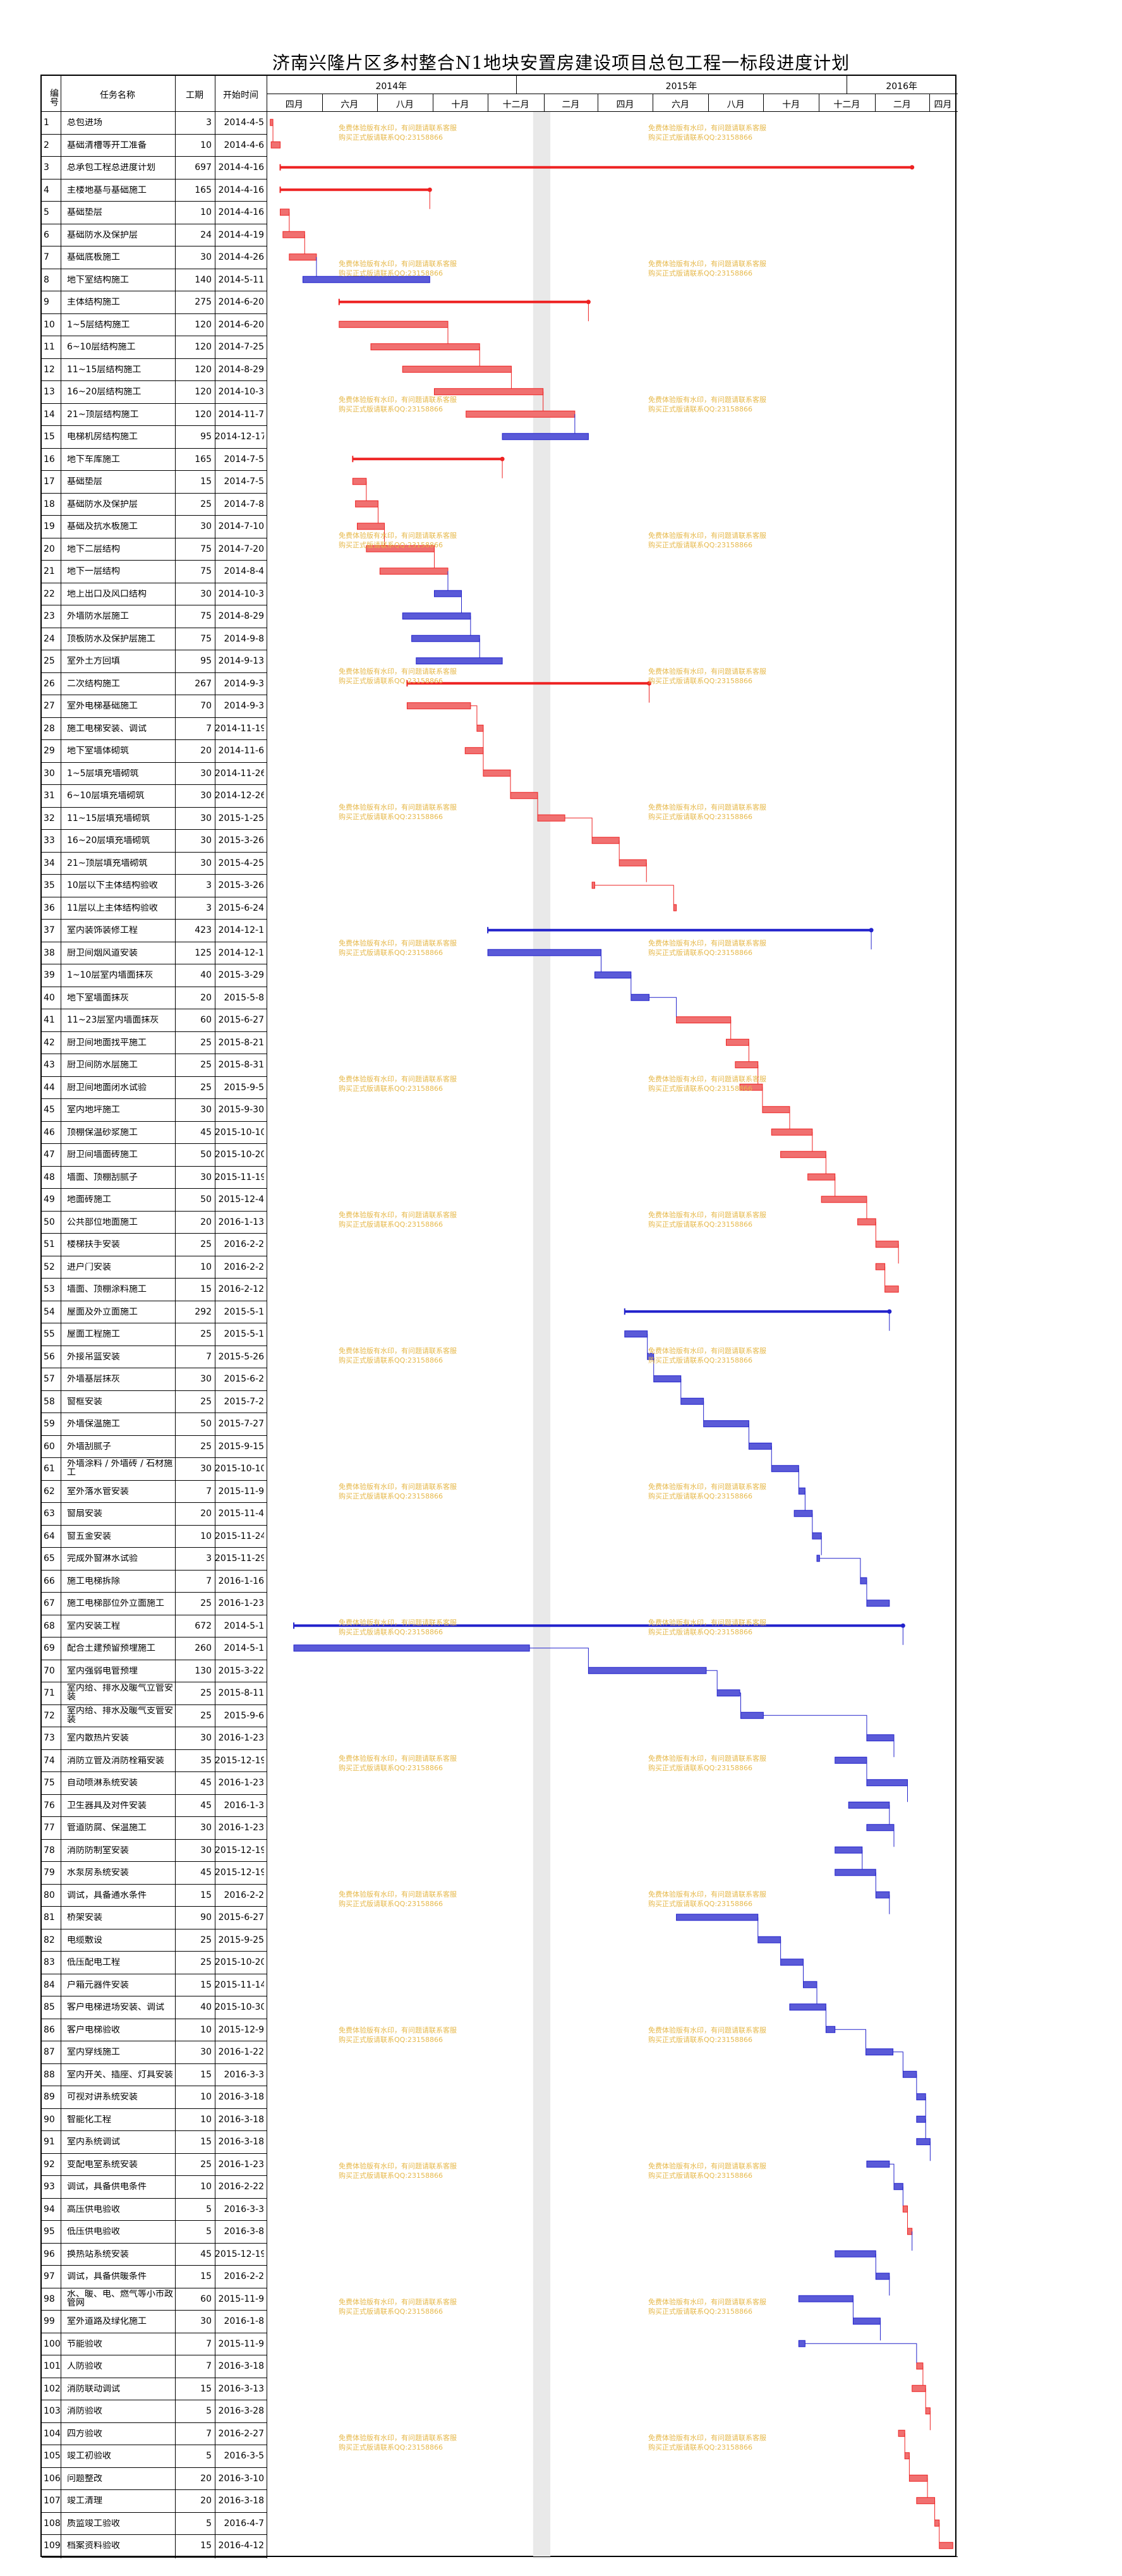 This screenshot has height=2576, width=1122. I want to click on task-id: 50, so click(50, 1222).